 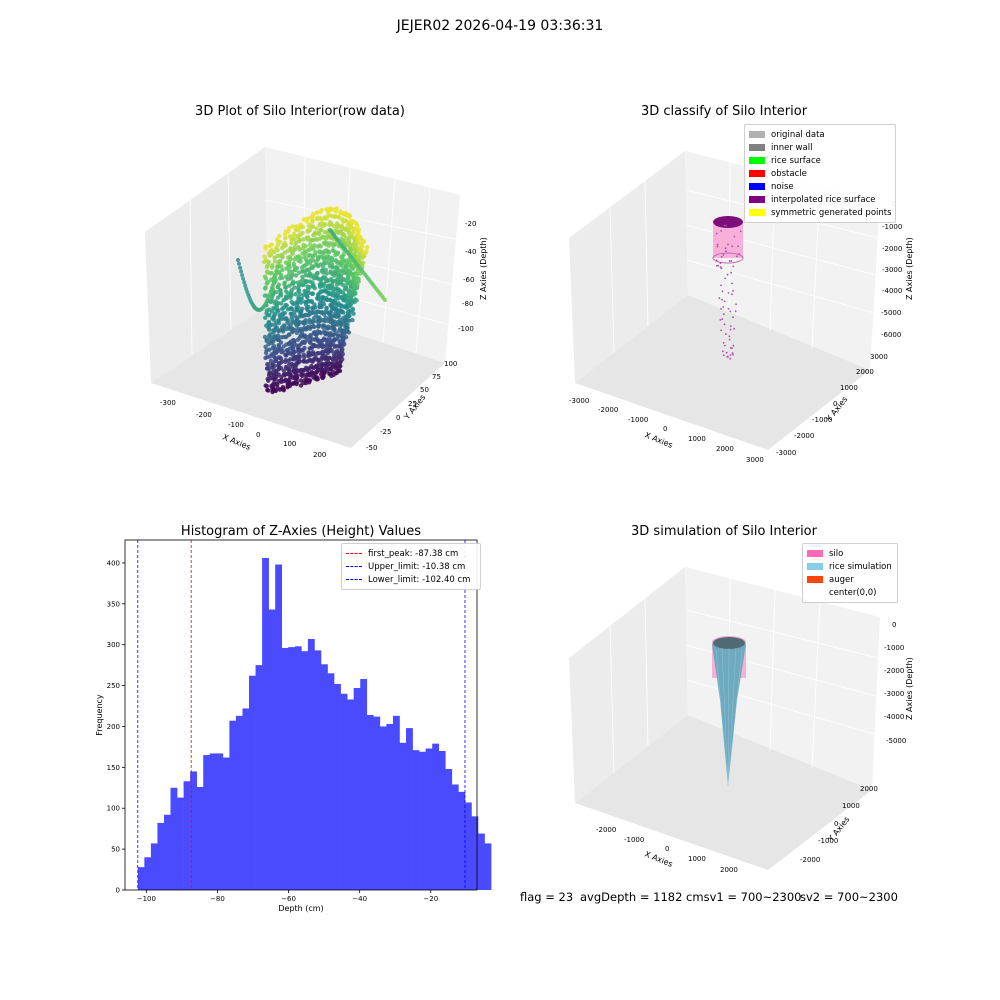 I want to click on p2-legend-item: interpolated rice surface, so click(x=820, y=199).